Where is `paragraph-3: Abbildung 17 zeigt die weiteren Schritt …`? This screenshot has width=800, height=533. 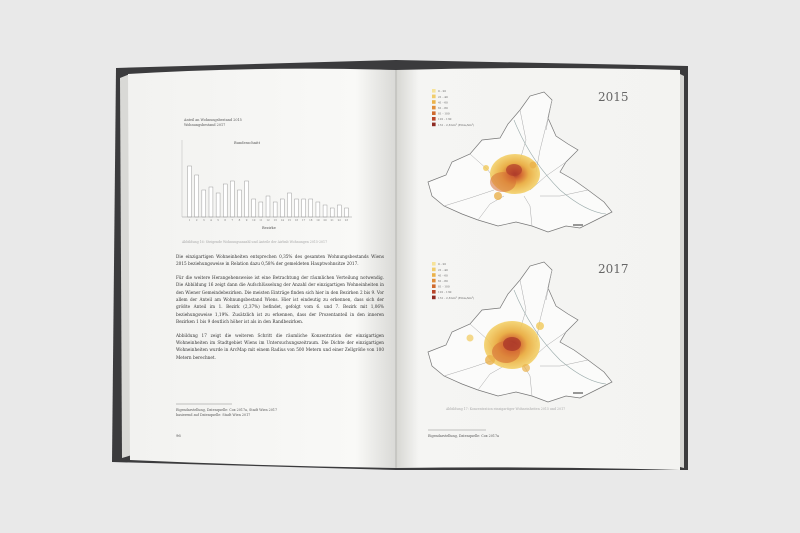 paragraph-3: Abbildung 17 zeigt die weiteren Schritt … is located at coordinates (280, 346).